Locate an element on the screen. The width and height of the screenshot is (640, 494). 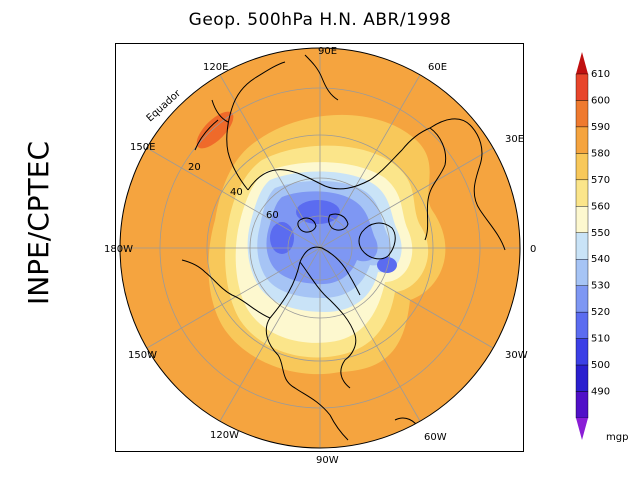
colorbar-level-label: 610 is located at coordinates (600, 74).